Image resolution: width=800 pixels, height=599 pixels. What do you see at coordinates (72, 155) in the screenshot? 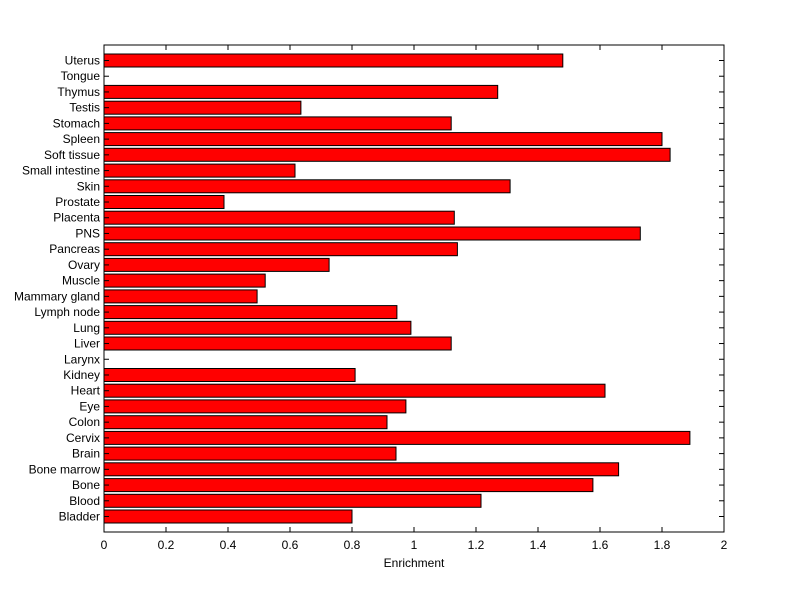
I see `y-tick-label: Soft tissue` at bounding box center [72, 155].